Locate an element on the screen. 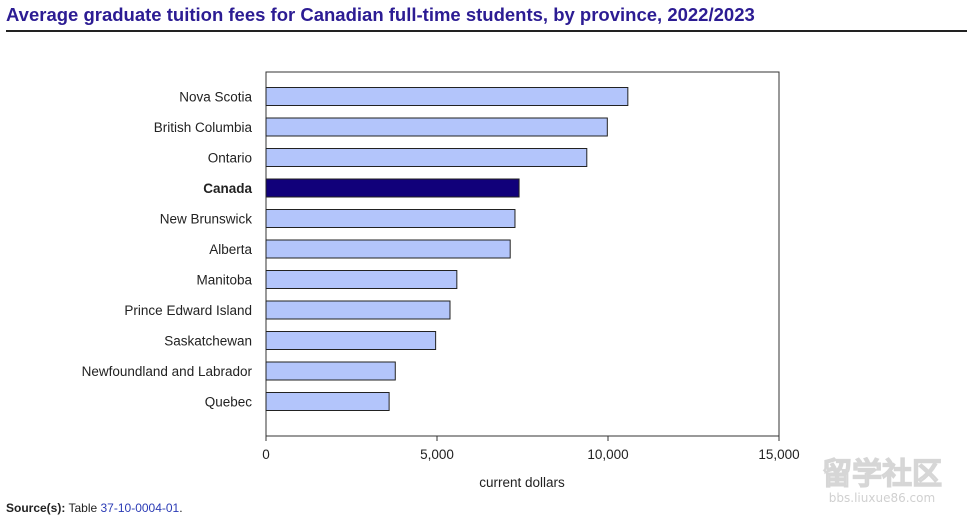 This screenshot has height=521, width=970. category-label: British Columbia is located at coordinates (203, 127).